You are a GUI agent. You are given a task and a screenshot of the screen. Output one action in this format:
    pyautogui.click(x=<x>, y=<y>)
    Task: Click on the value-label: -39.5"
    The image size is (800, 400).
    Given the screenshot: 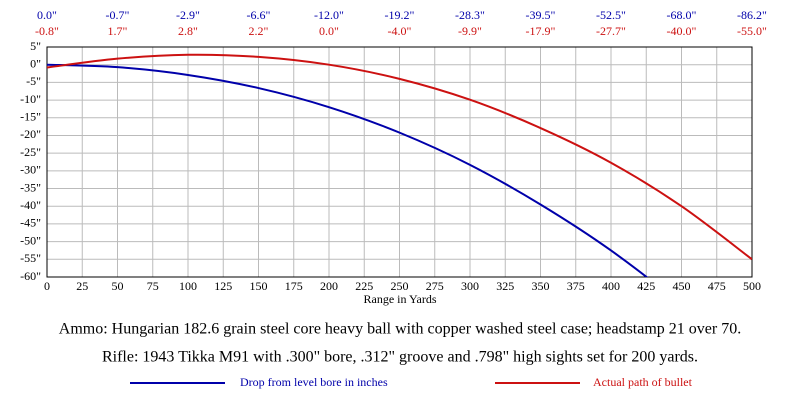 What is the action you would take?
    pyautogui.click(x=541, y=15)
    